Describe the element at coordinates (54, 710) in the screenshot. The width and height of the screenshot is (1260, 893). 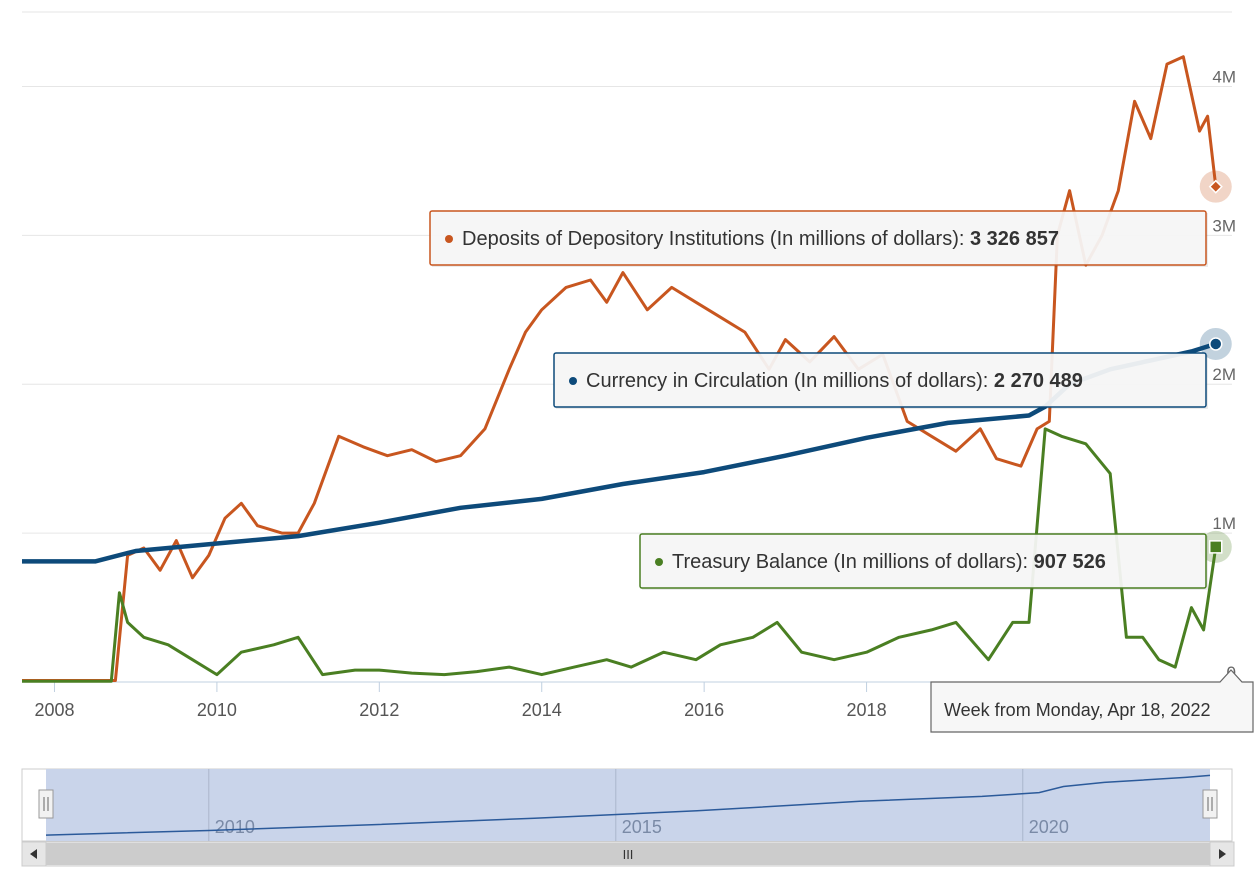
I see `x-tick-label: 2008` at that location.